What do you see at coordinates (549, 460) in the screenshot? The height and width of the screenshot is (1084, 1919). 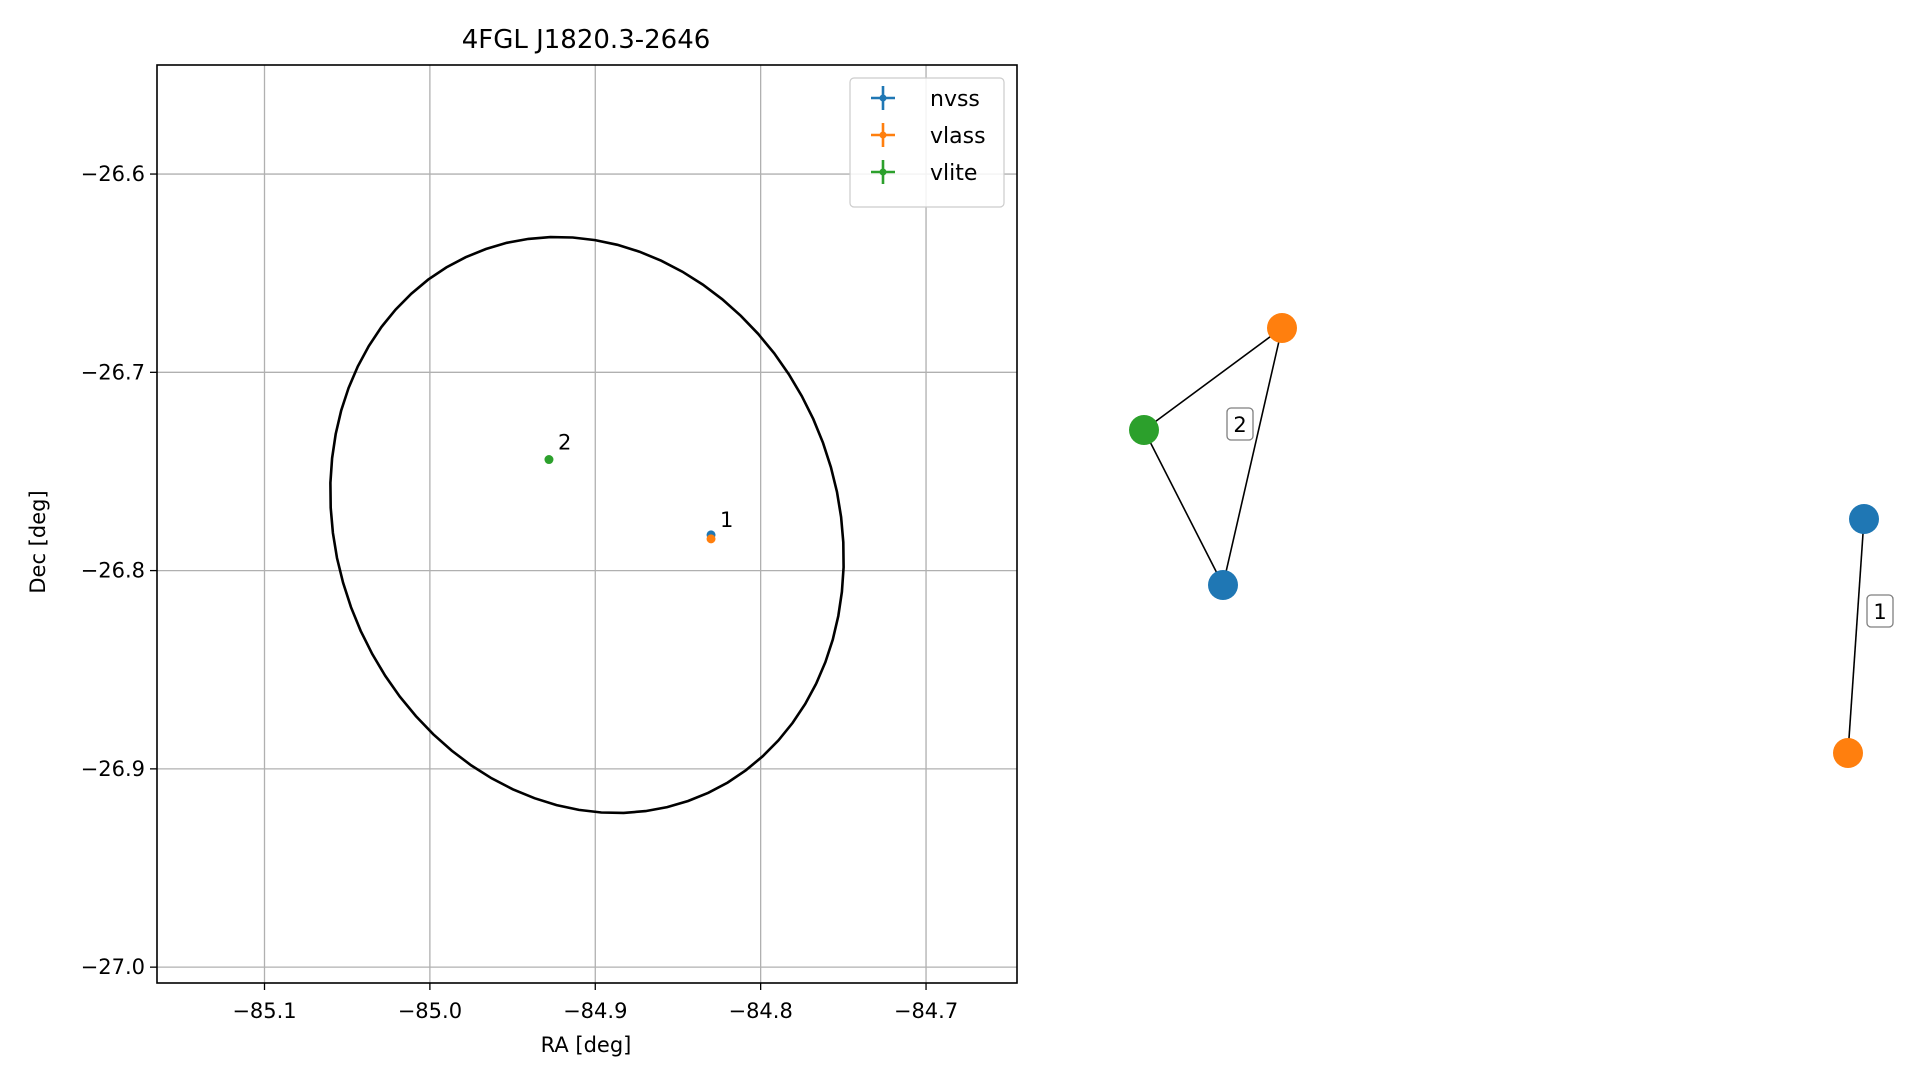 I see `data-point-vlite` at bounding box center [549, 460].